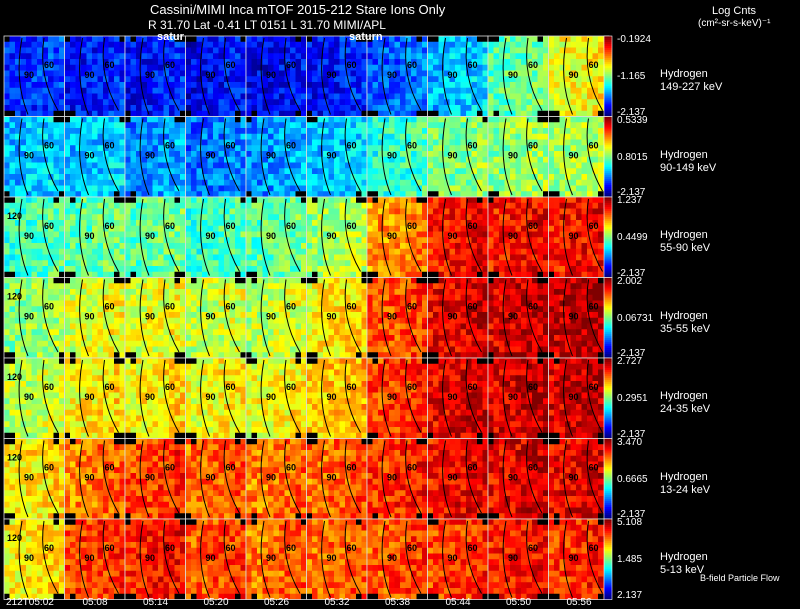  I want to click on colorbar-max: 1.237, so click(630, 200).